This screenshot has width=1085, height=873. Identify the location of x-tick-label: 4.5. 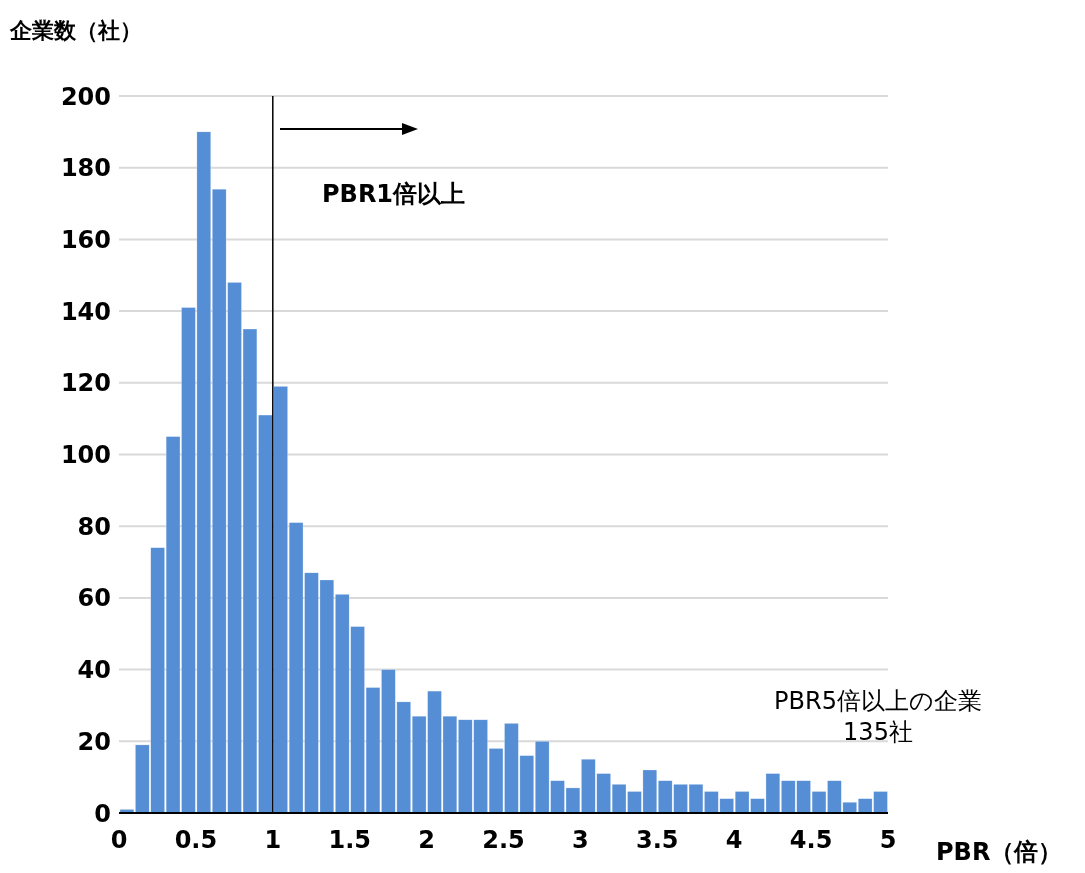
(811, 840).